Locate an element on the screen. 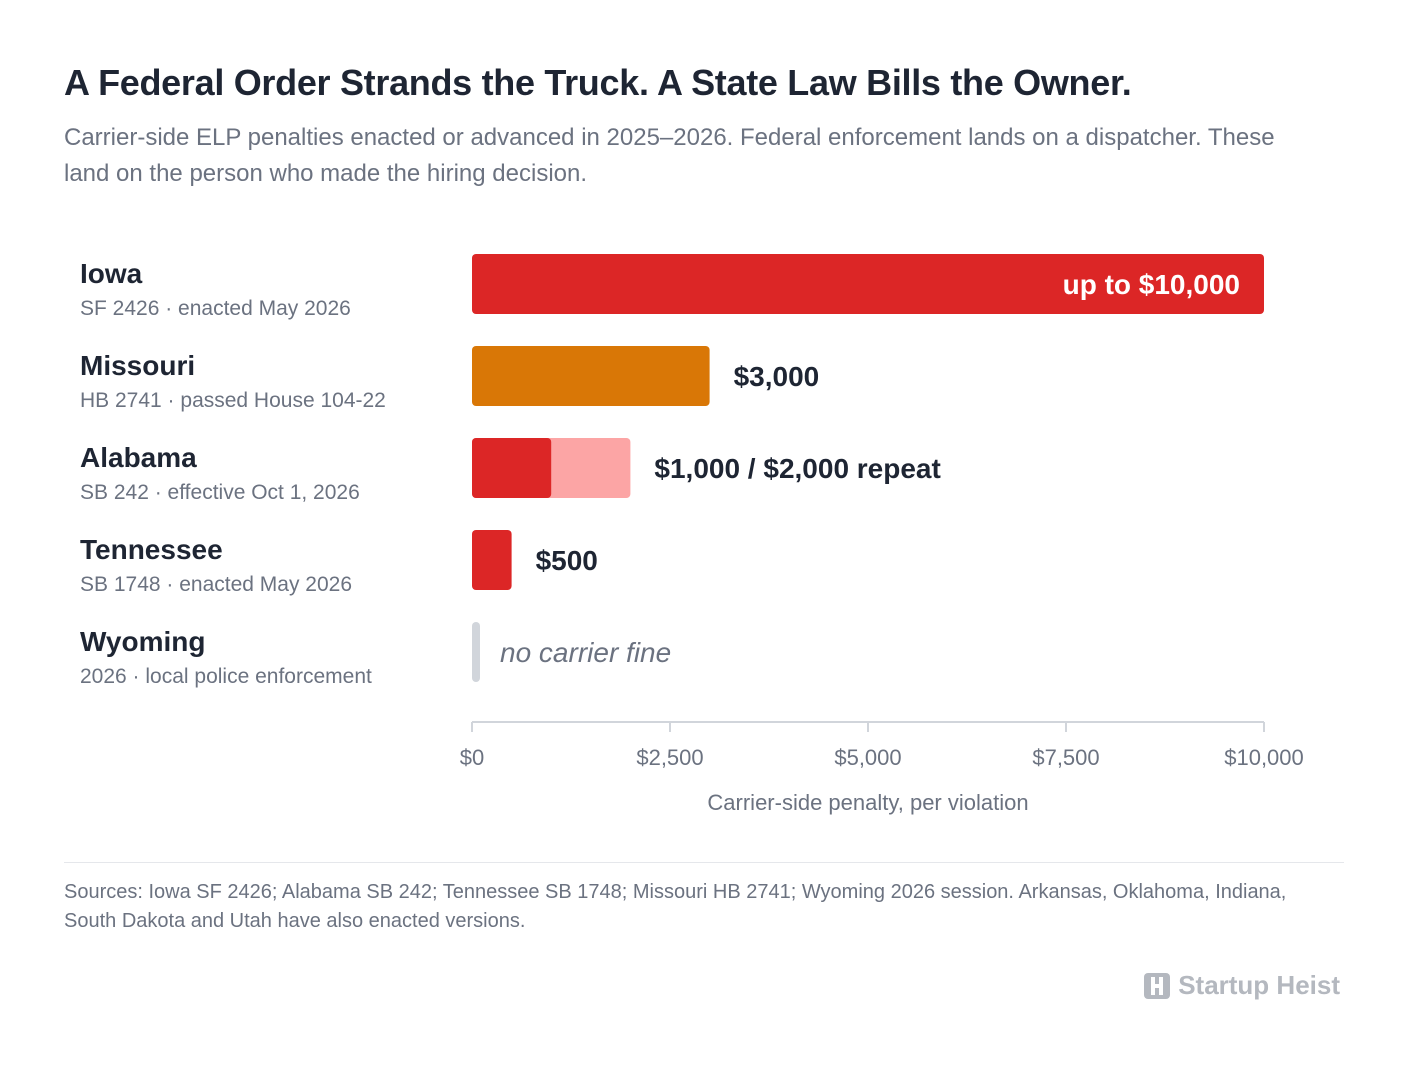 The height and width of the screenshot is (1074, 1408). brand-logo: Startup Heist is located at coordinates (1242, 985).